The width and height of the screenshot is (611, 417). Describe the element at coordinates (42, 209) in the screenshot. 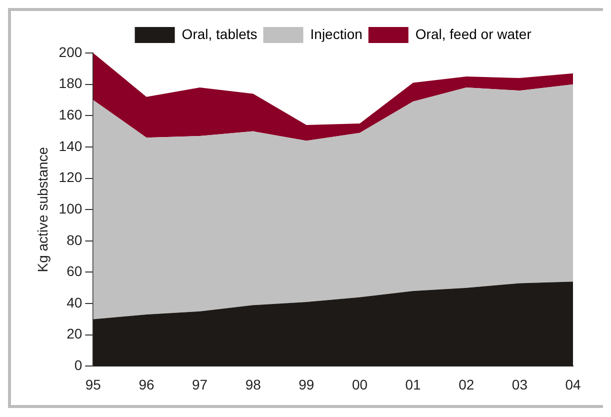

I see `y-axis-title: Kg active substance` at that location.